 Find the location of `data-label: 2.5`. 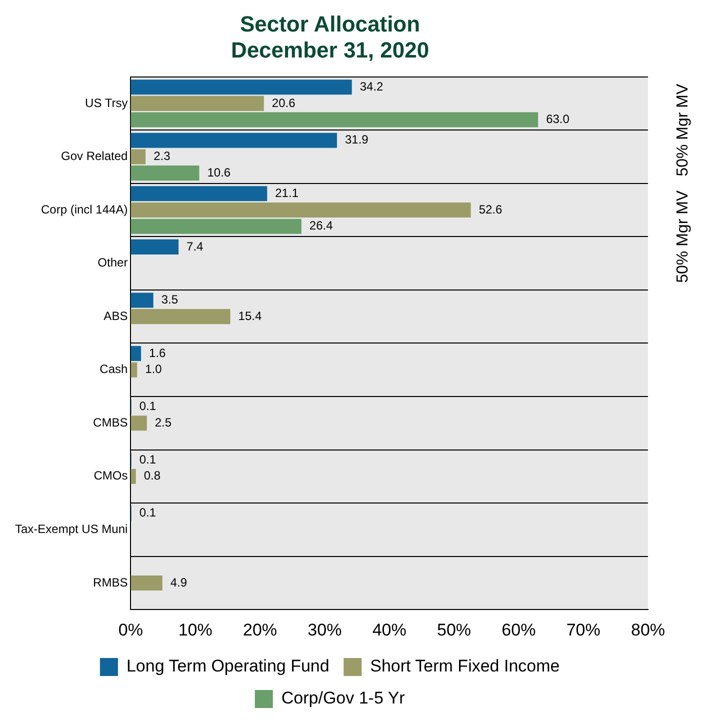

data-label: 2.5 is located at coordinates (163, 422).